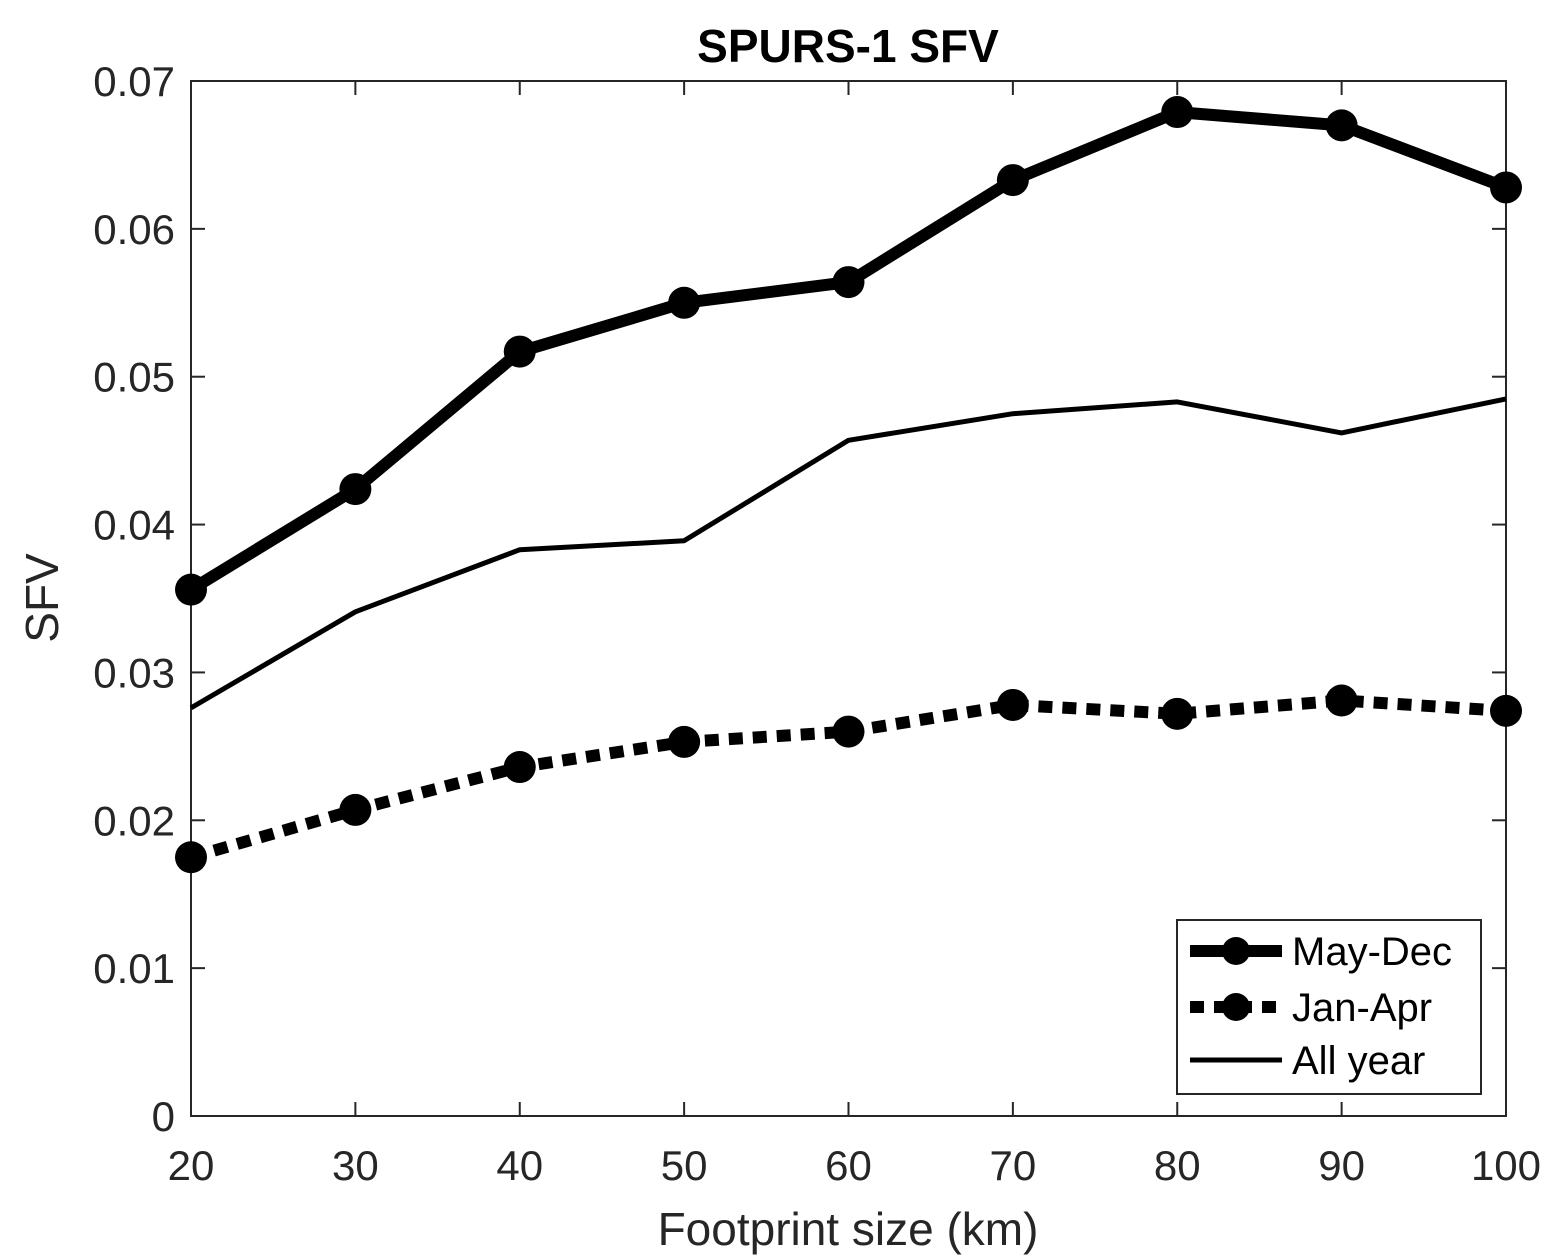 This screenshot has width=1563, height=1258. I want to click on legend: May-Dec Jan-Apr All year, so click(1329, 1007).